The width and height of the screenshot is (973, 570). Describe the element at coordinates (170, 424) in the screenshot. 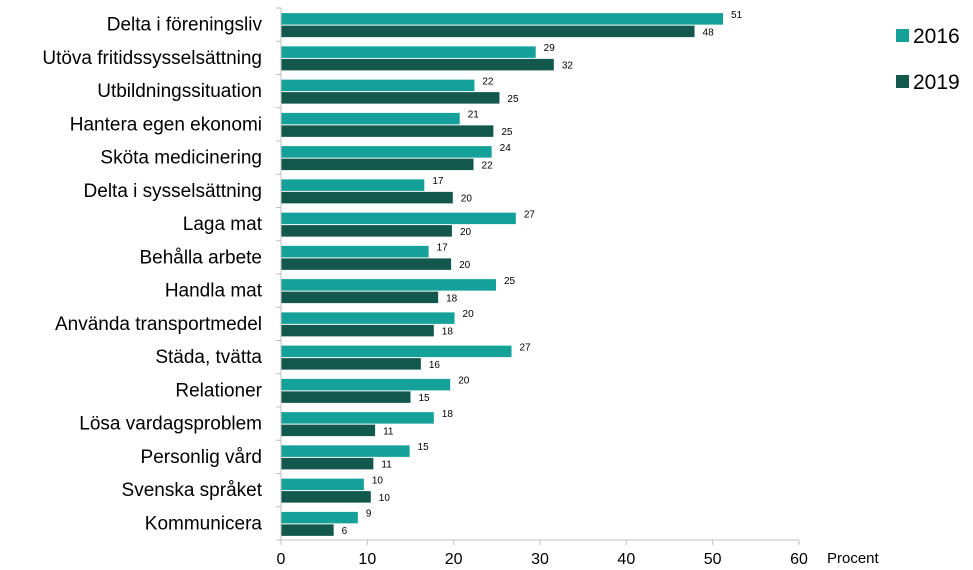

I see `category-label: Lösa vardagsproblem` at that location.